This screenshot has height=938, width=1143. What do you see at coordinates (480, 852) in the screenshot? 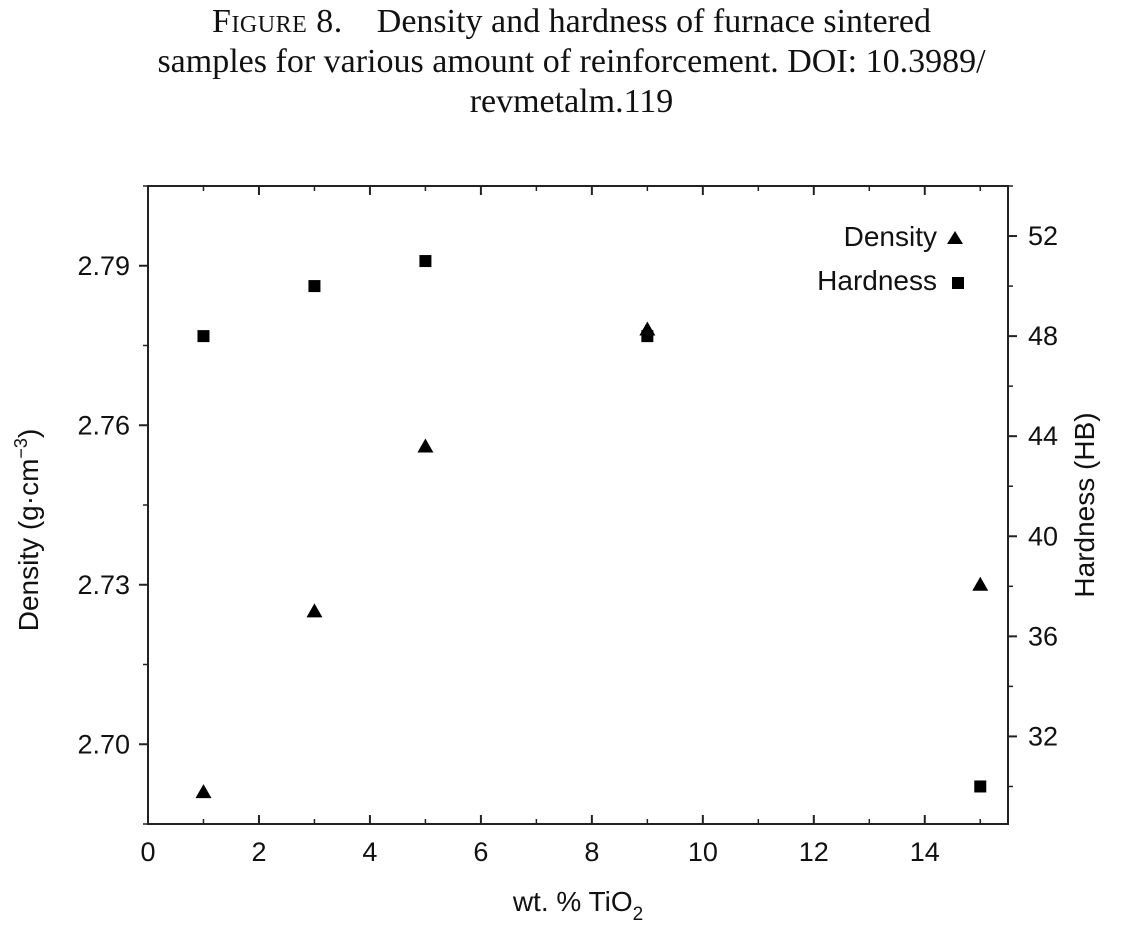
I see `x-tick-label: 6` at bounding box center [480, 852].